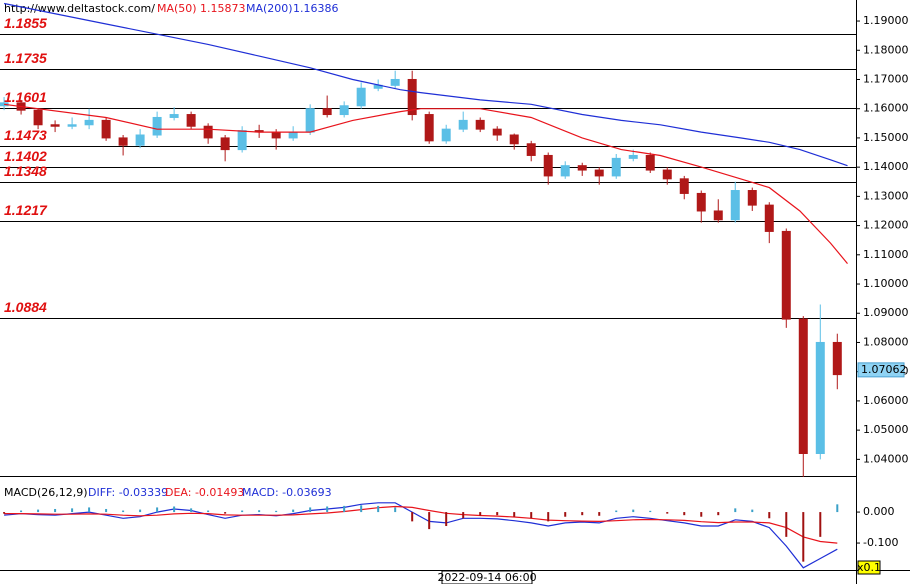 The image size is (910, 584). Describe the element at coordinates (25, 58) in the screenshot. I see `level-label: 1.1735` at that location.